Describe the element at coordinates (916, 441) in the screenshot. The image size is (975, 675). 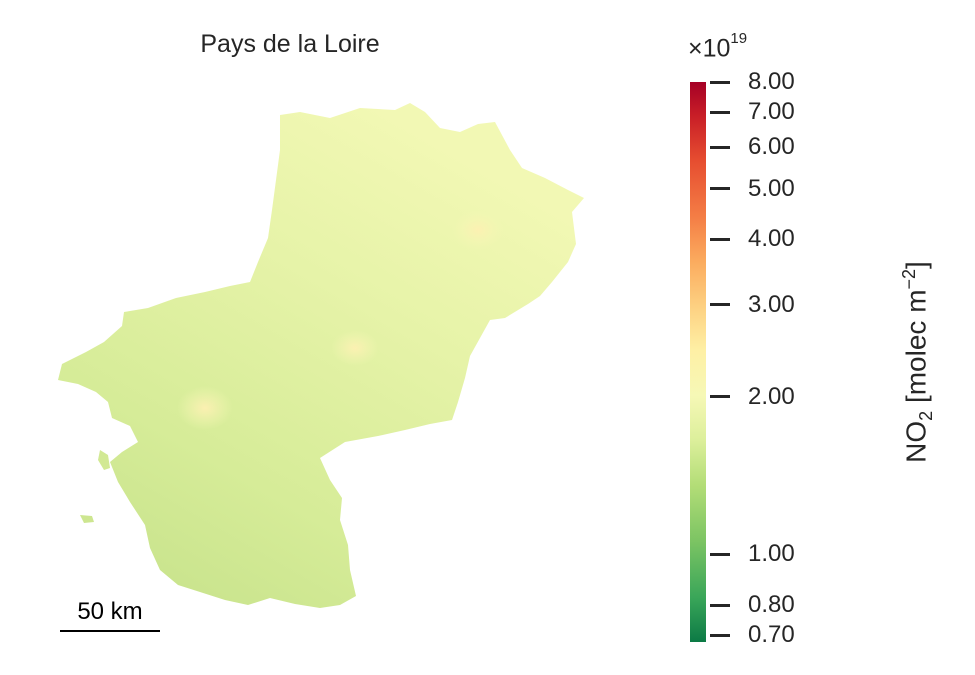
I see `label-main: NO` at that location.